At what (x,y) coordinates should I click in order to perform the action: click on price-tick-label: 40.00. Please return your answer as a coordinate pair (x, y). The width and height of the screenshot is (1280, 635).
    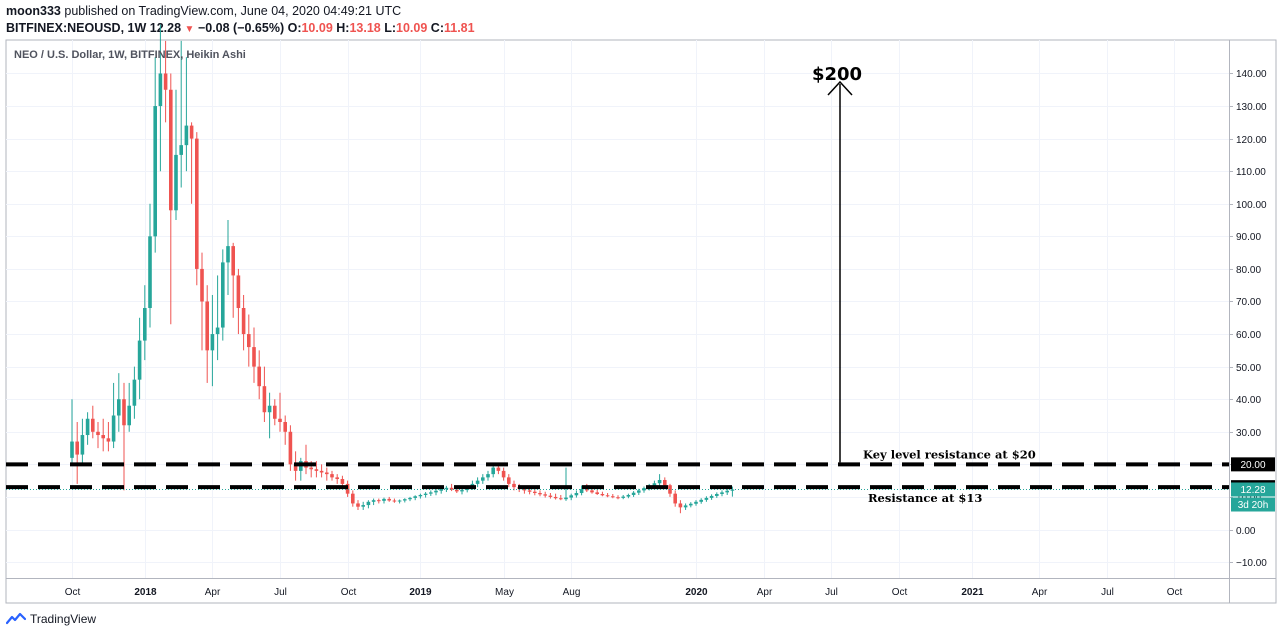
    Looking at the image, I should click on (1248, 400).